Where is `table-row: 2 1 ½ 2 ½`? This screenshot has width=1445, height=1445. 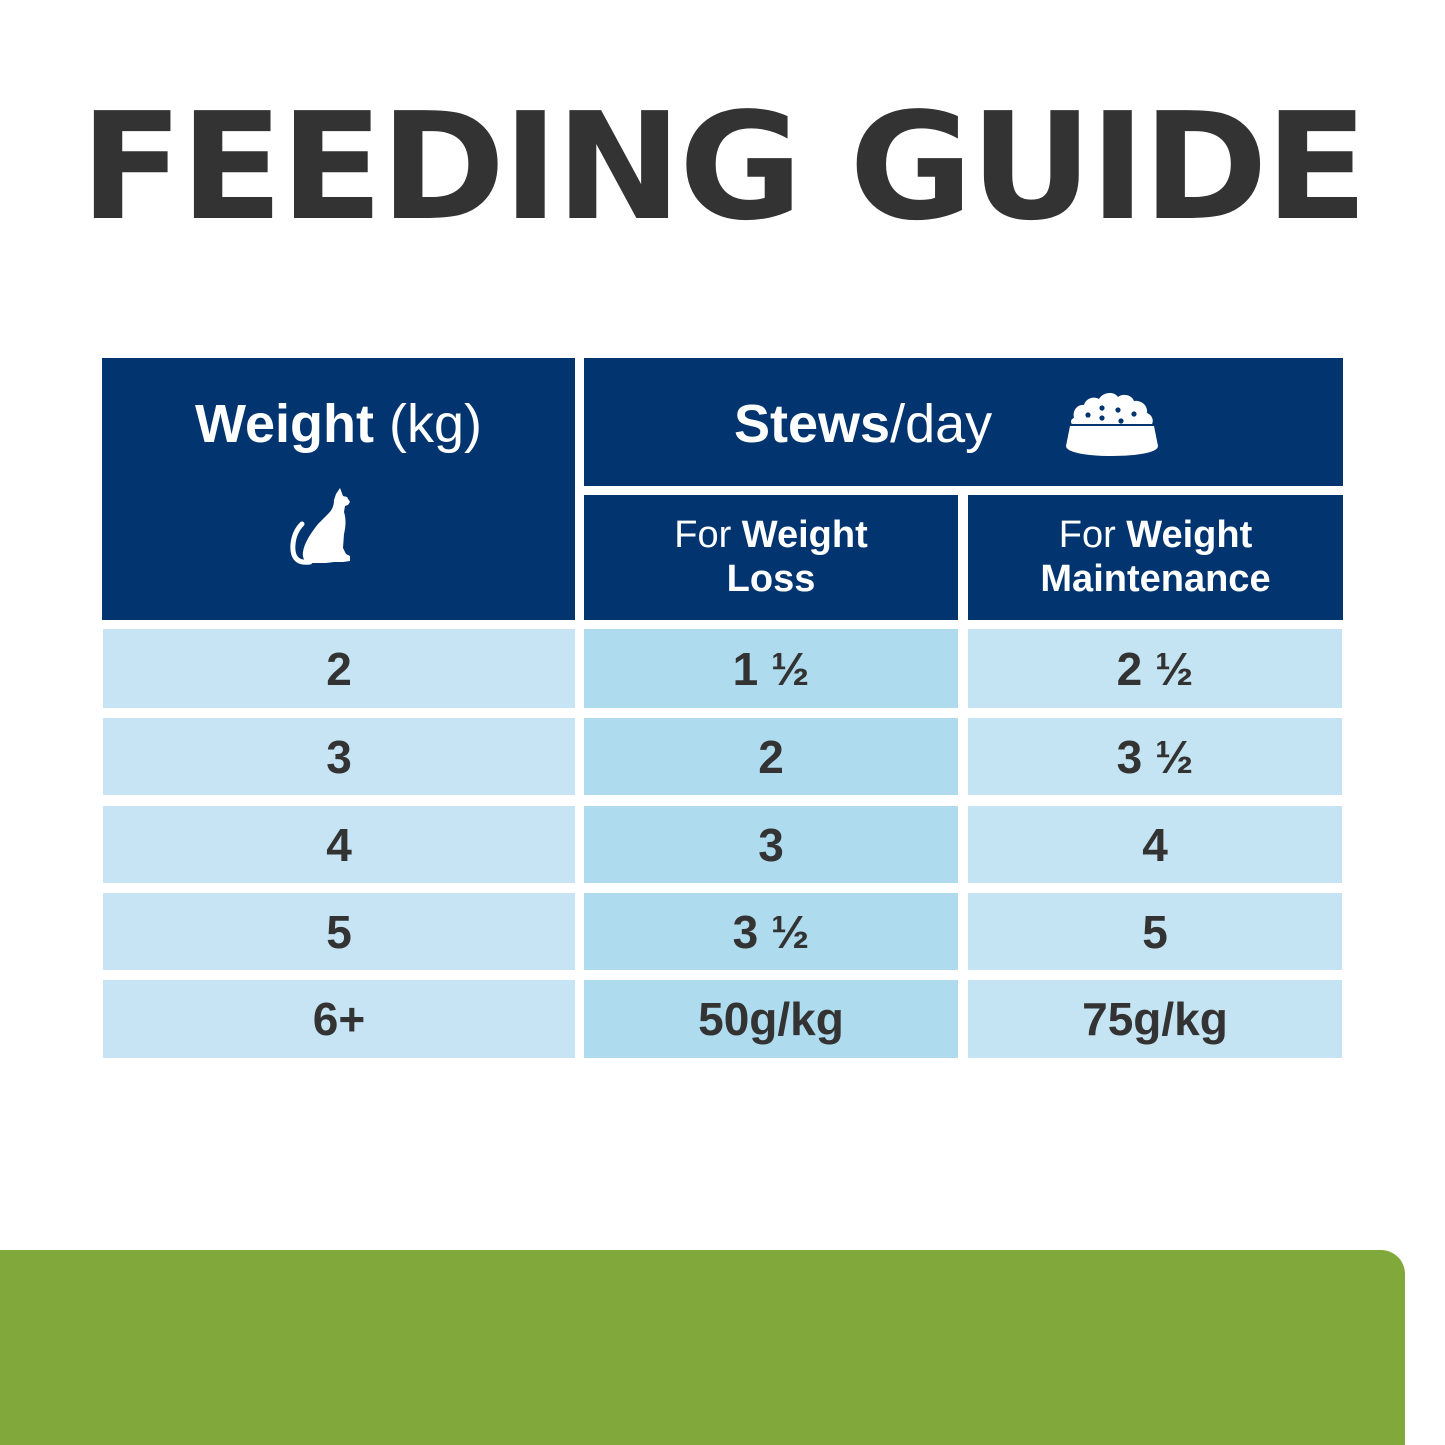 table-row: 2 1 ½ 2 ½ is located at coordinates (722, 668).